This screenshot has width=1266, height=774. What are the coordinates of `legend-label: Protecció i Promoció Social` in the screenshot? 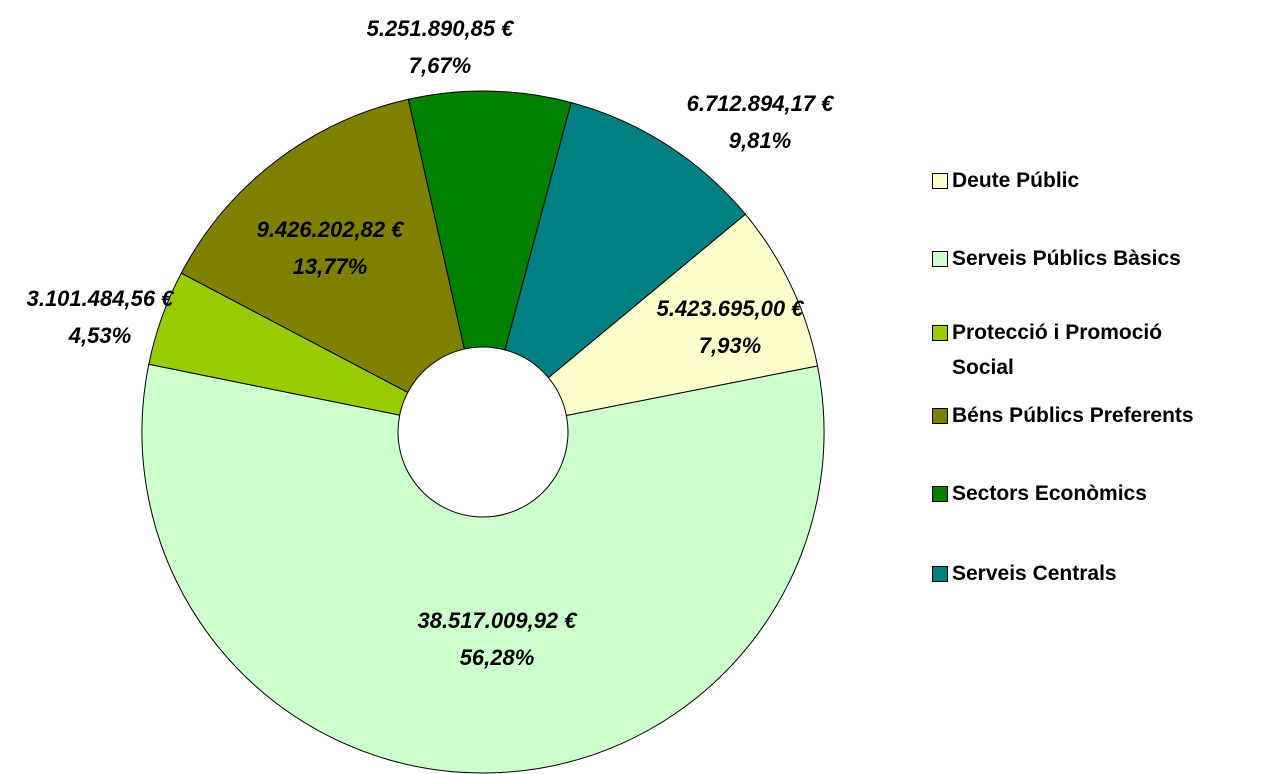 It's located at (1057, 350).